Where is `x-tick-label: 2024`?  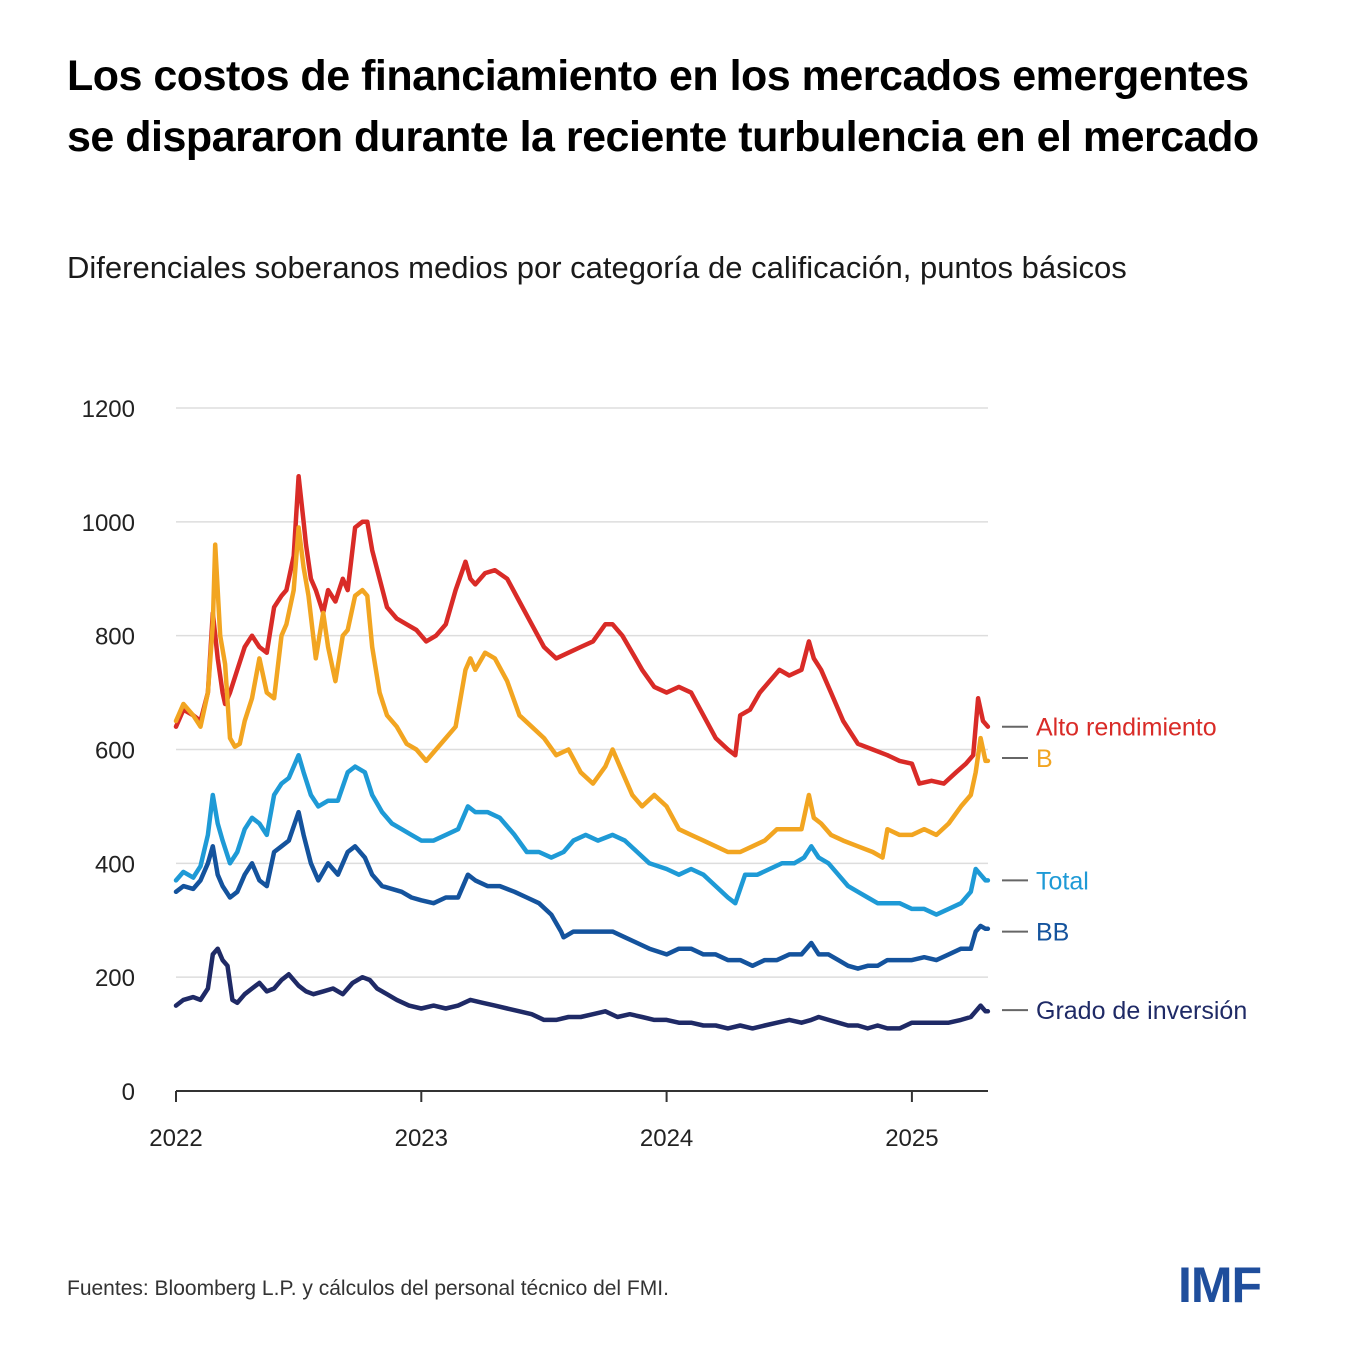
x-tick-label: 2024 is located at coordinates (666, 1138).